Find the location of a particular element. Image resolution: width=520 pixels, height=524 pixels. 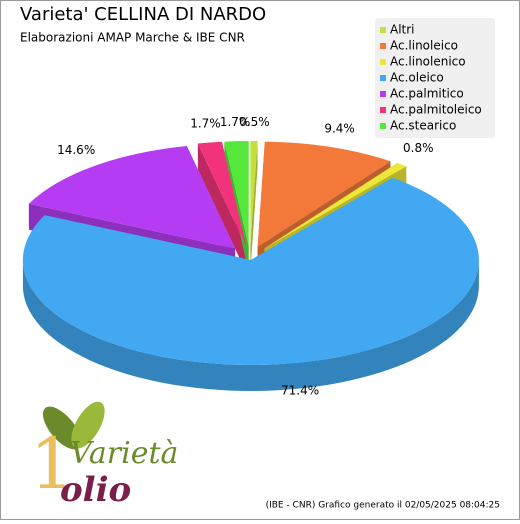

value-label: 9.4% is located at coordinates (339, 129).